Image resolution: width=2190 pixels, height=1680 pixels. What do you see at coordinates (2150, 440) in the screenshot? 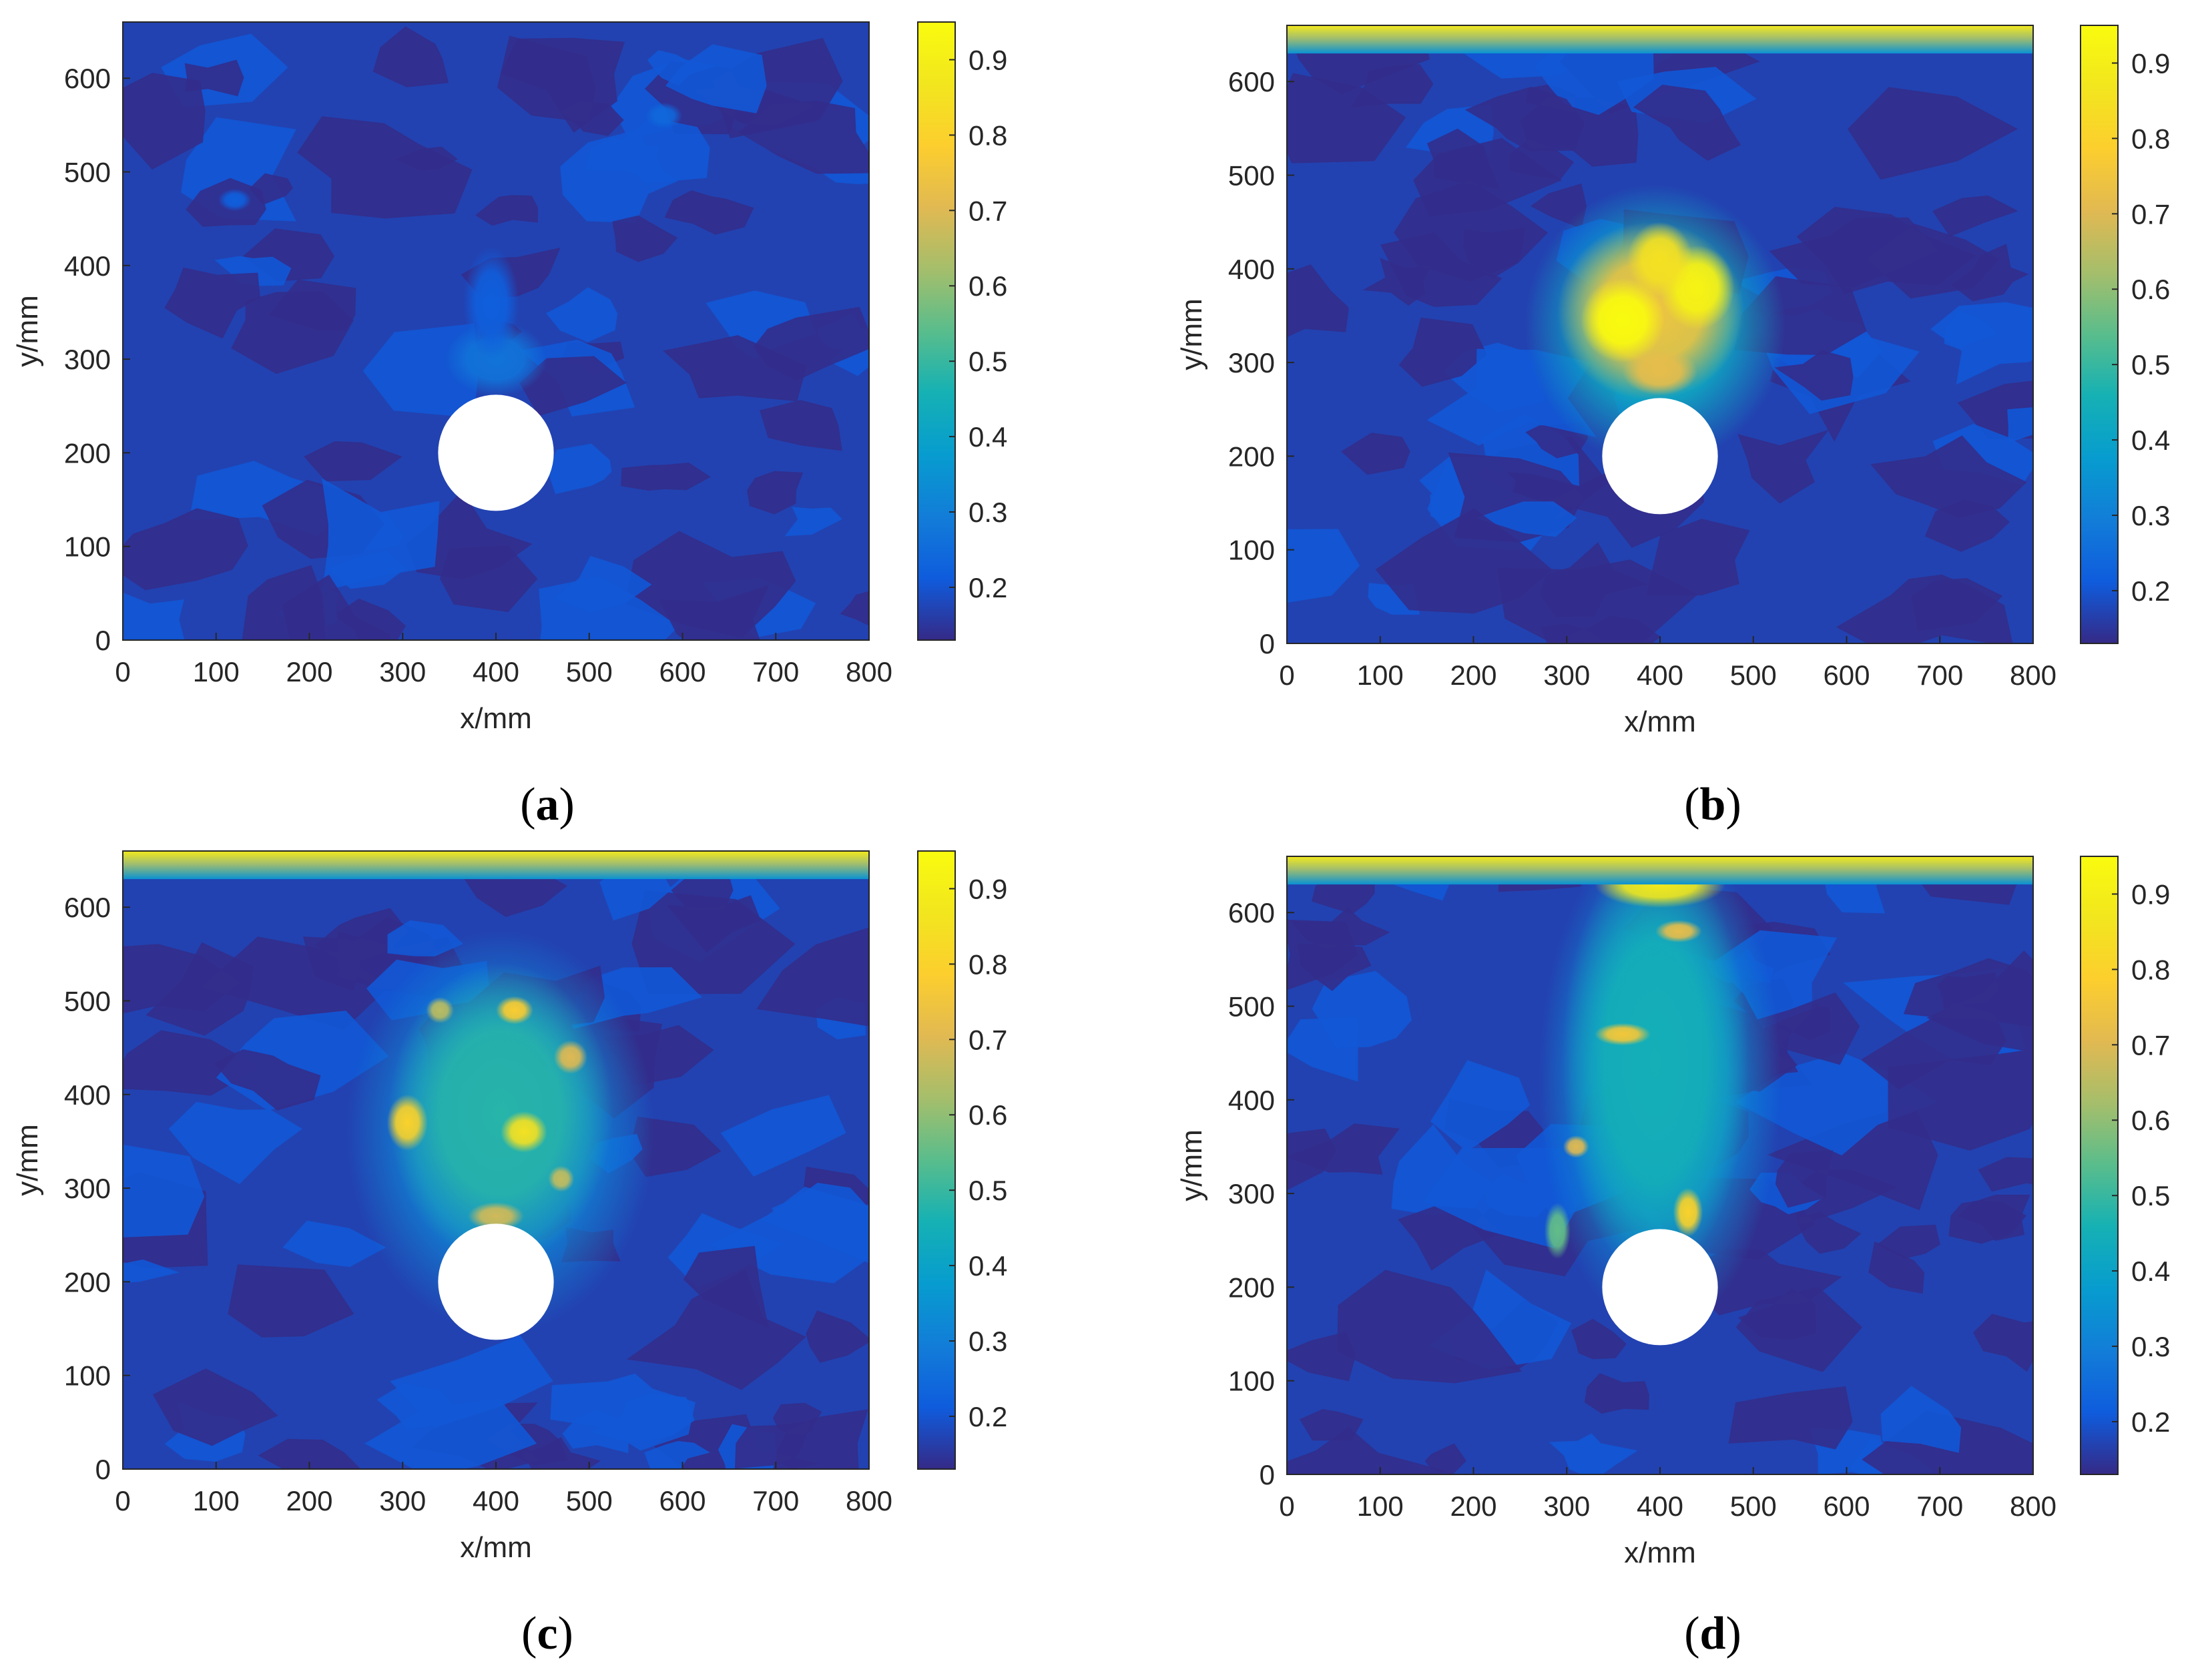
I see `colorbar-tick-label: 0.4` at bounding box center [2150, 440].